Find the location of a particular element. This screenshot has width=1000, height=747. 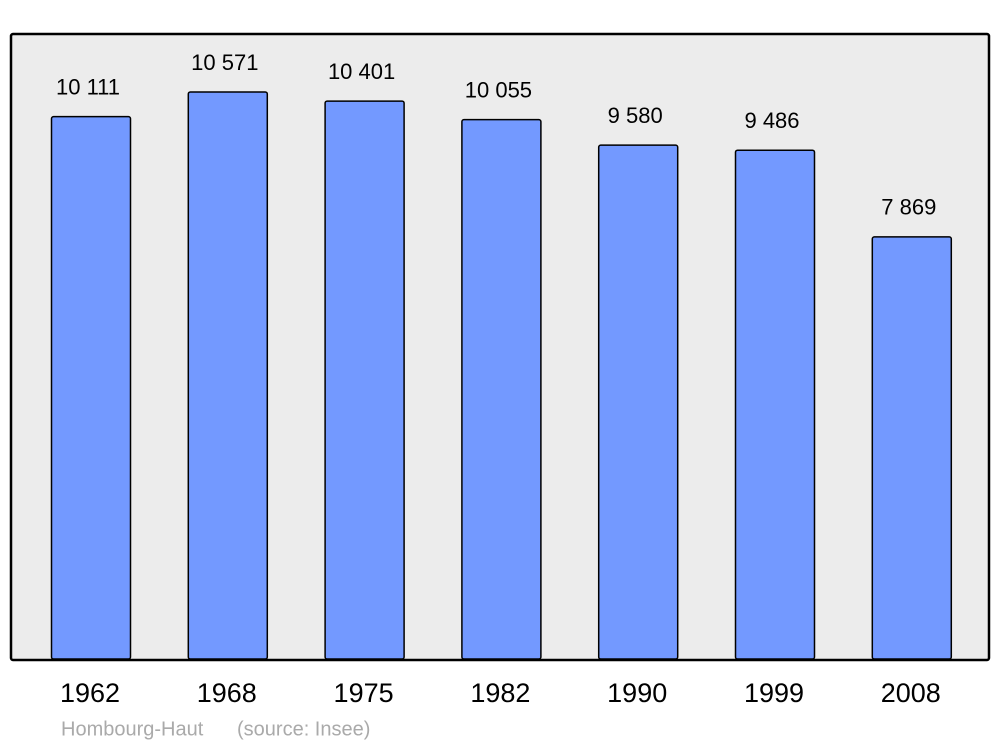

x-tick-label: 1982 is located at coordinates (500, 693).